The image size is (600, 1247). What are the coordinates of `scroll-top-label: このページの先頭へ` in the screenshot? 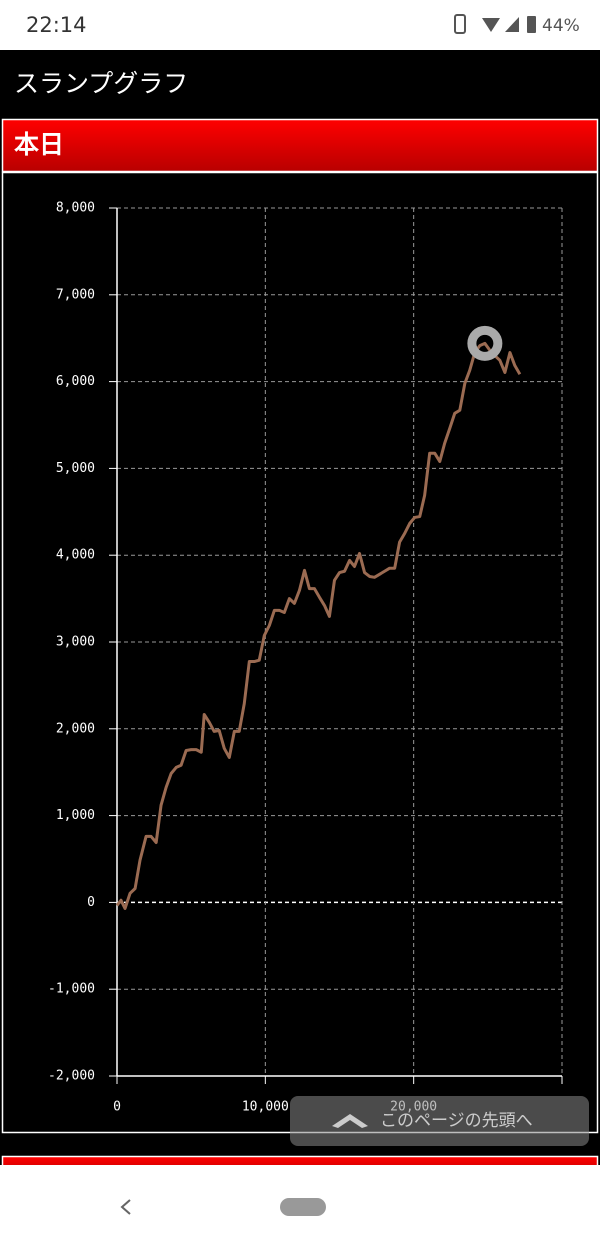 It's located at (456, 1121).